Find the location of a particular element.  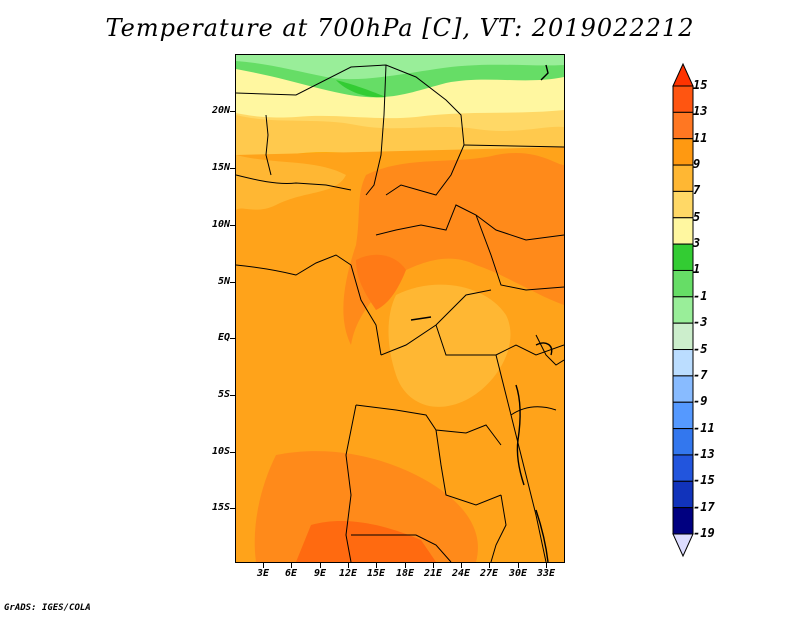

colorbar-label: 13 is located at coordinates (700, 111).